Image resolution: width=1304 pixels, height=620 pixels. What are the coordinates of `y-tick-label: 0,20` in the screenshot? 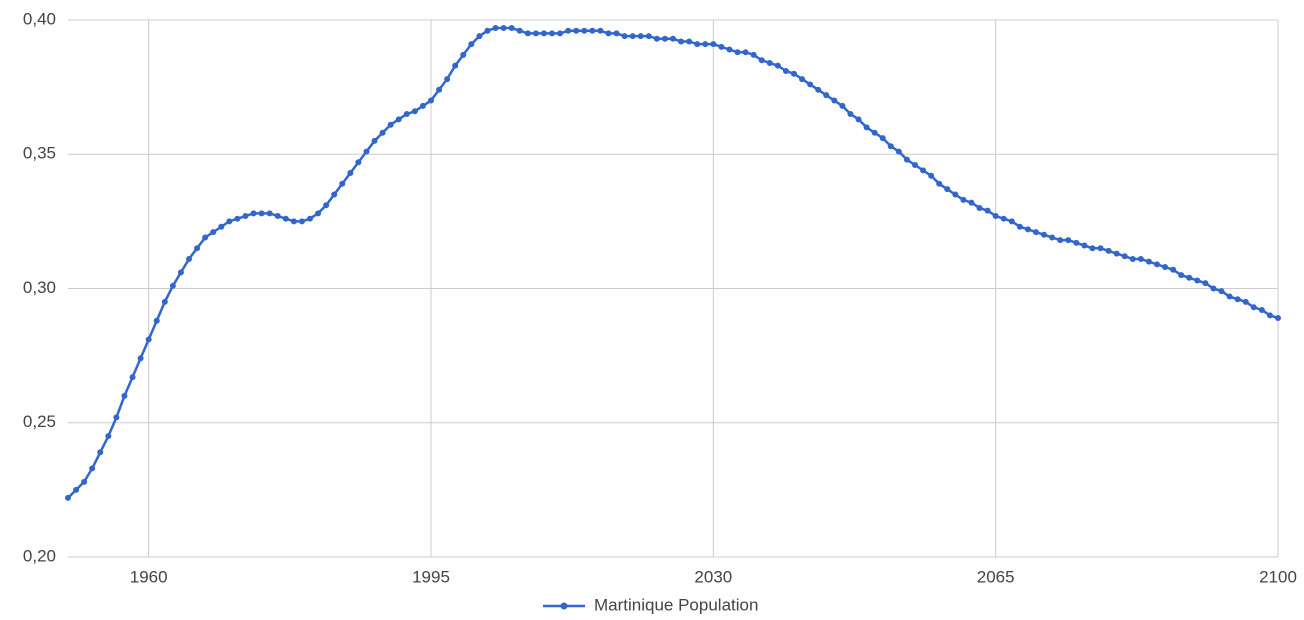 It's located at (39, 555).